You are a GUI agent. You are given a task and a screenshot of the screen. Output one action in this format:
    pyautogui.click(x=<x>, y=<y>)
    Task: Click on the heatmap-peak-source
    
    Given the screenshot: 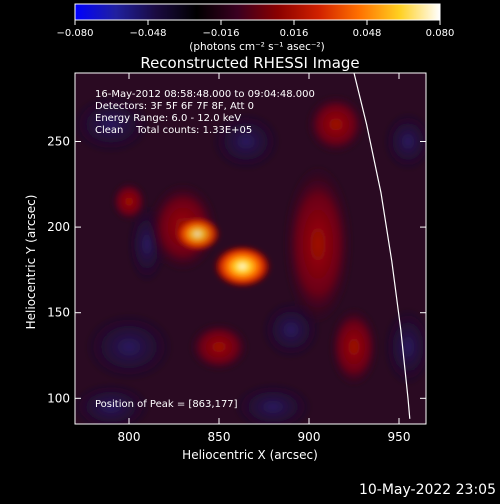 What is the action you would take?
    pyautogui.click(x=242, y=266)
    